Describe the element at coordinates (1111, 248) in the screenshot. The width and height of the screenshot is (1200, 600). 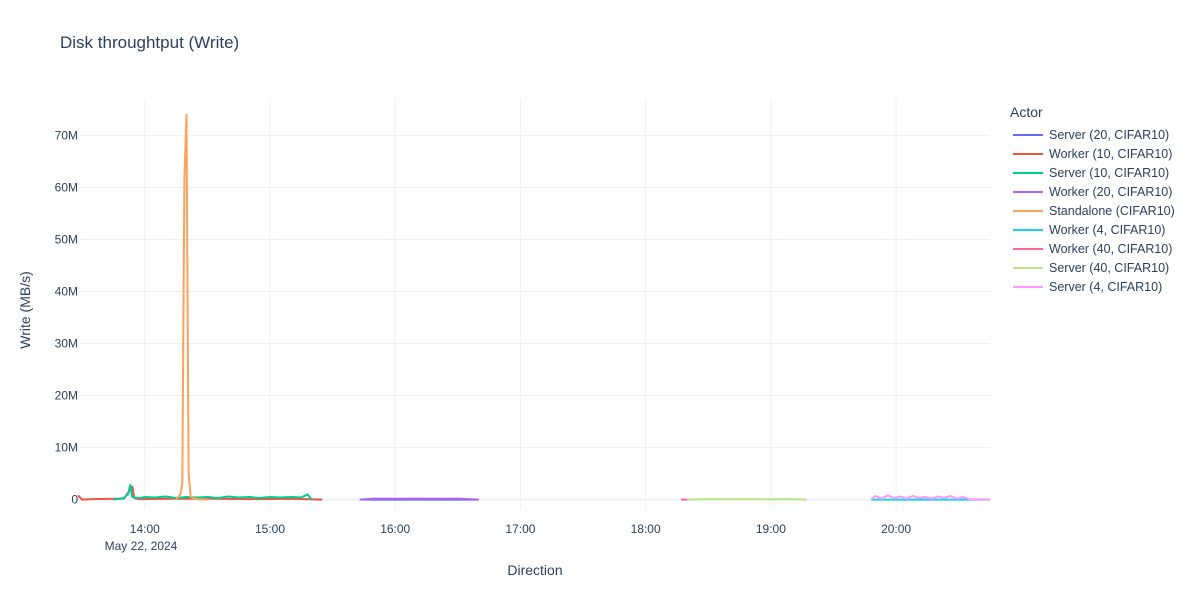
I see `legend-label: Worker (40, CIFAR10)` at that location.